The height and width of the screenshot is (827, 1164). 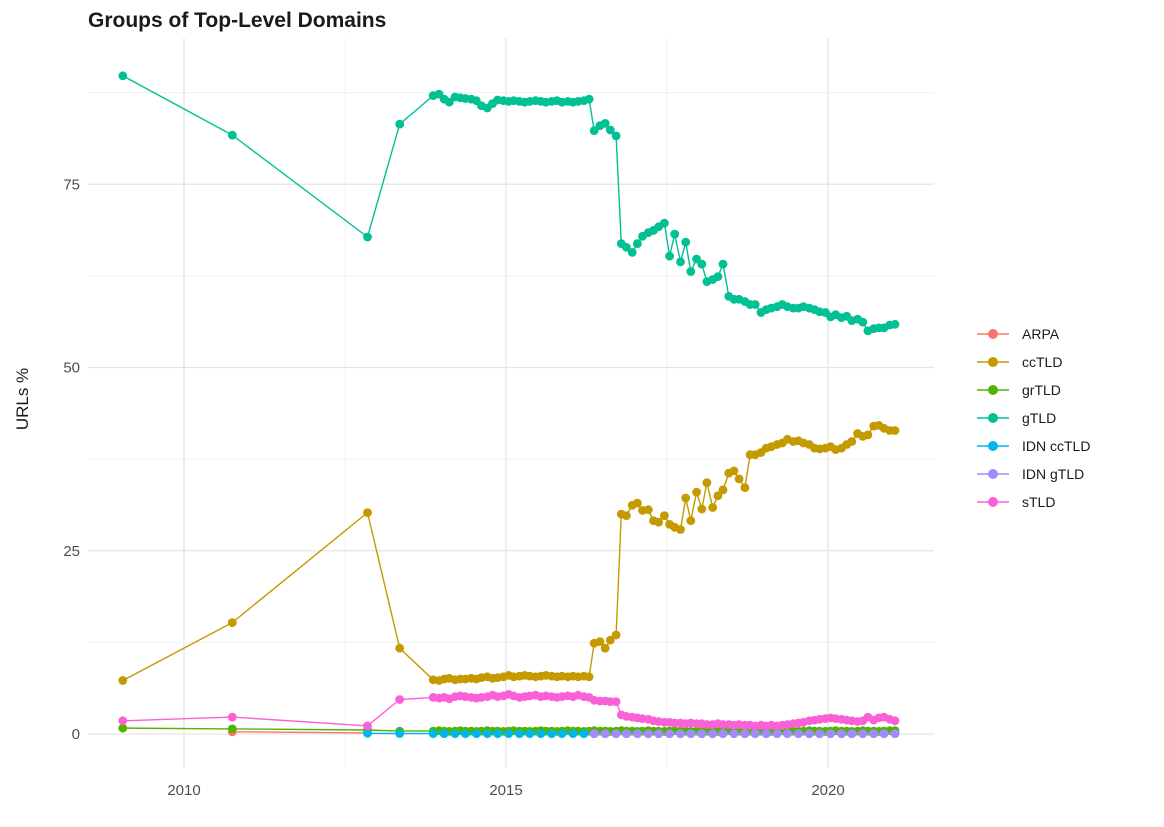 I want to click on legend-item-cctld: ccTLD, so click(x=1033, y=362).